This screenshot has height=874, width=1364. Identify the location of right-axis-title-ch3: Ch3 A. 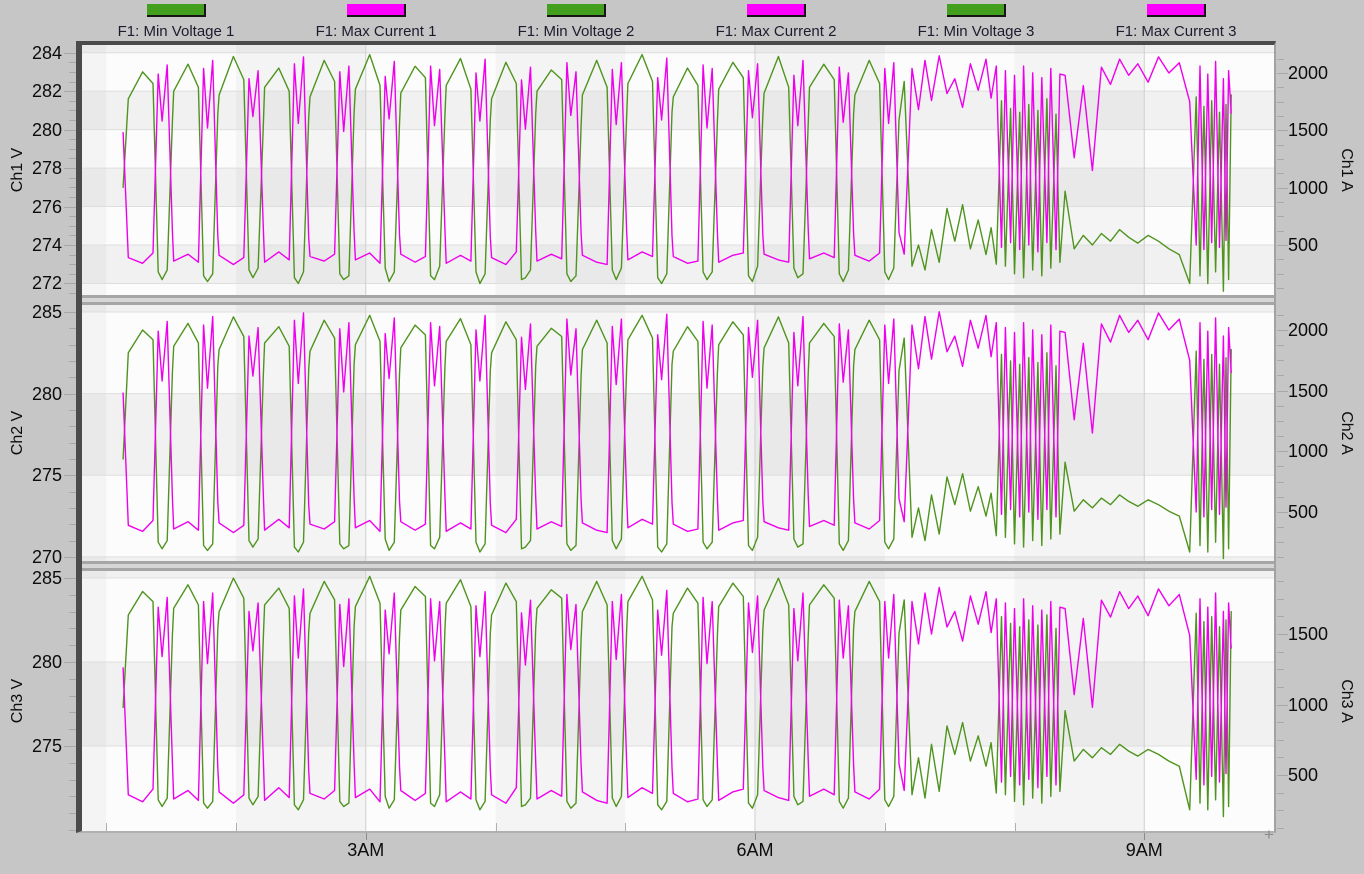
(1346, 701).